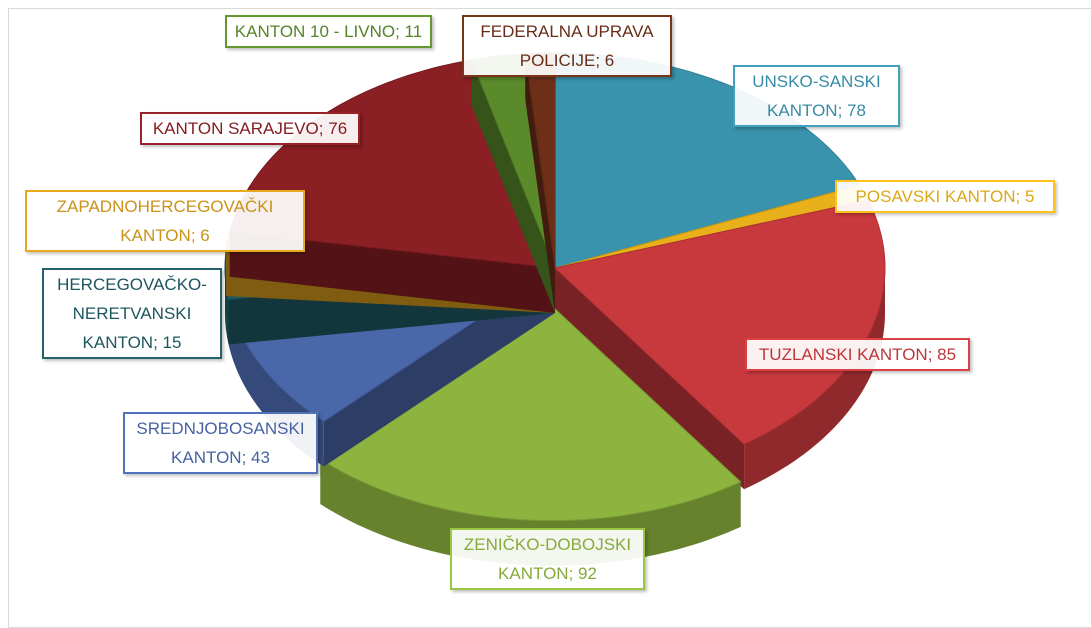  I want to click on slice-side, so click(814, 379).